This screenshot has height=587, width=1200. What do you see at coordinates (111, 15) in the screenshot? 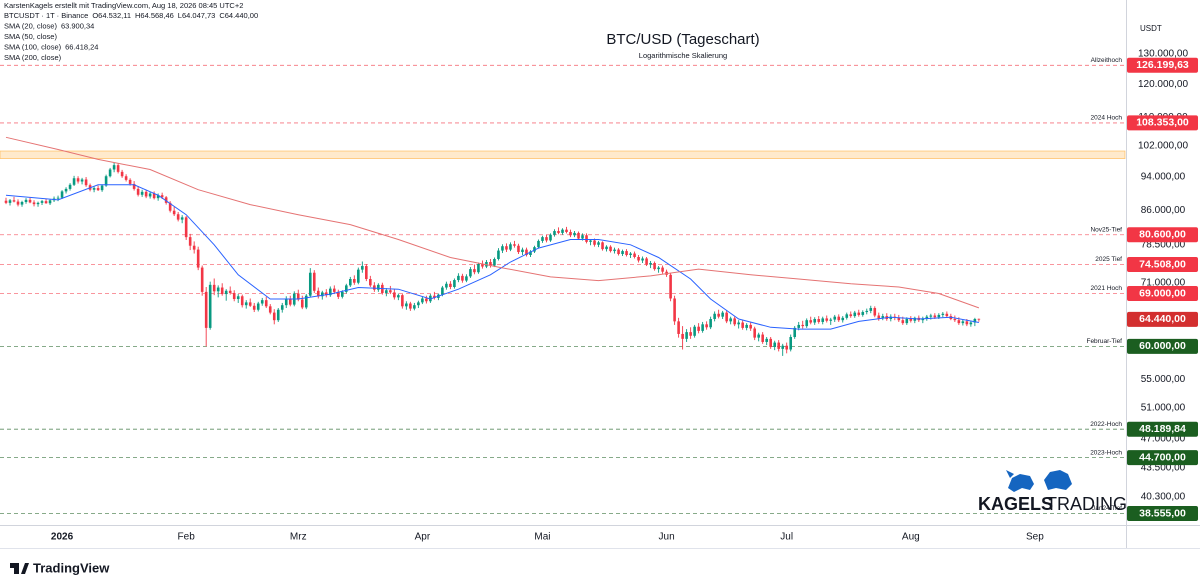
I see `legend-ohlc: O64.532,11` at bounding box center [111, 15].